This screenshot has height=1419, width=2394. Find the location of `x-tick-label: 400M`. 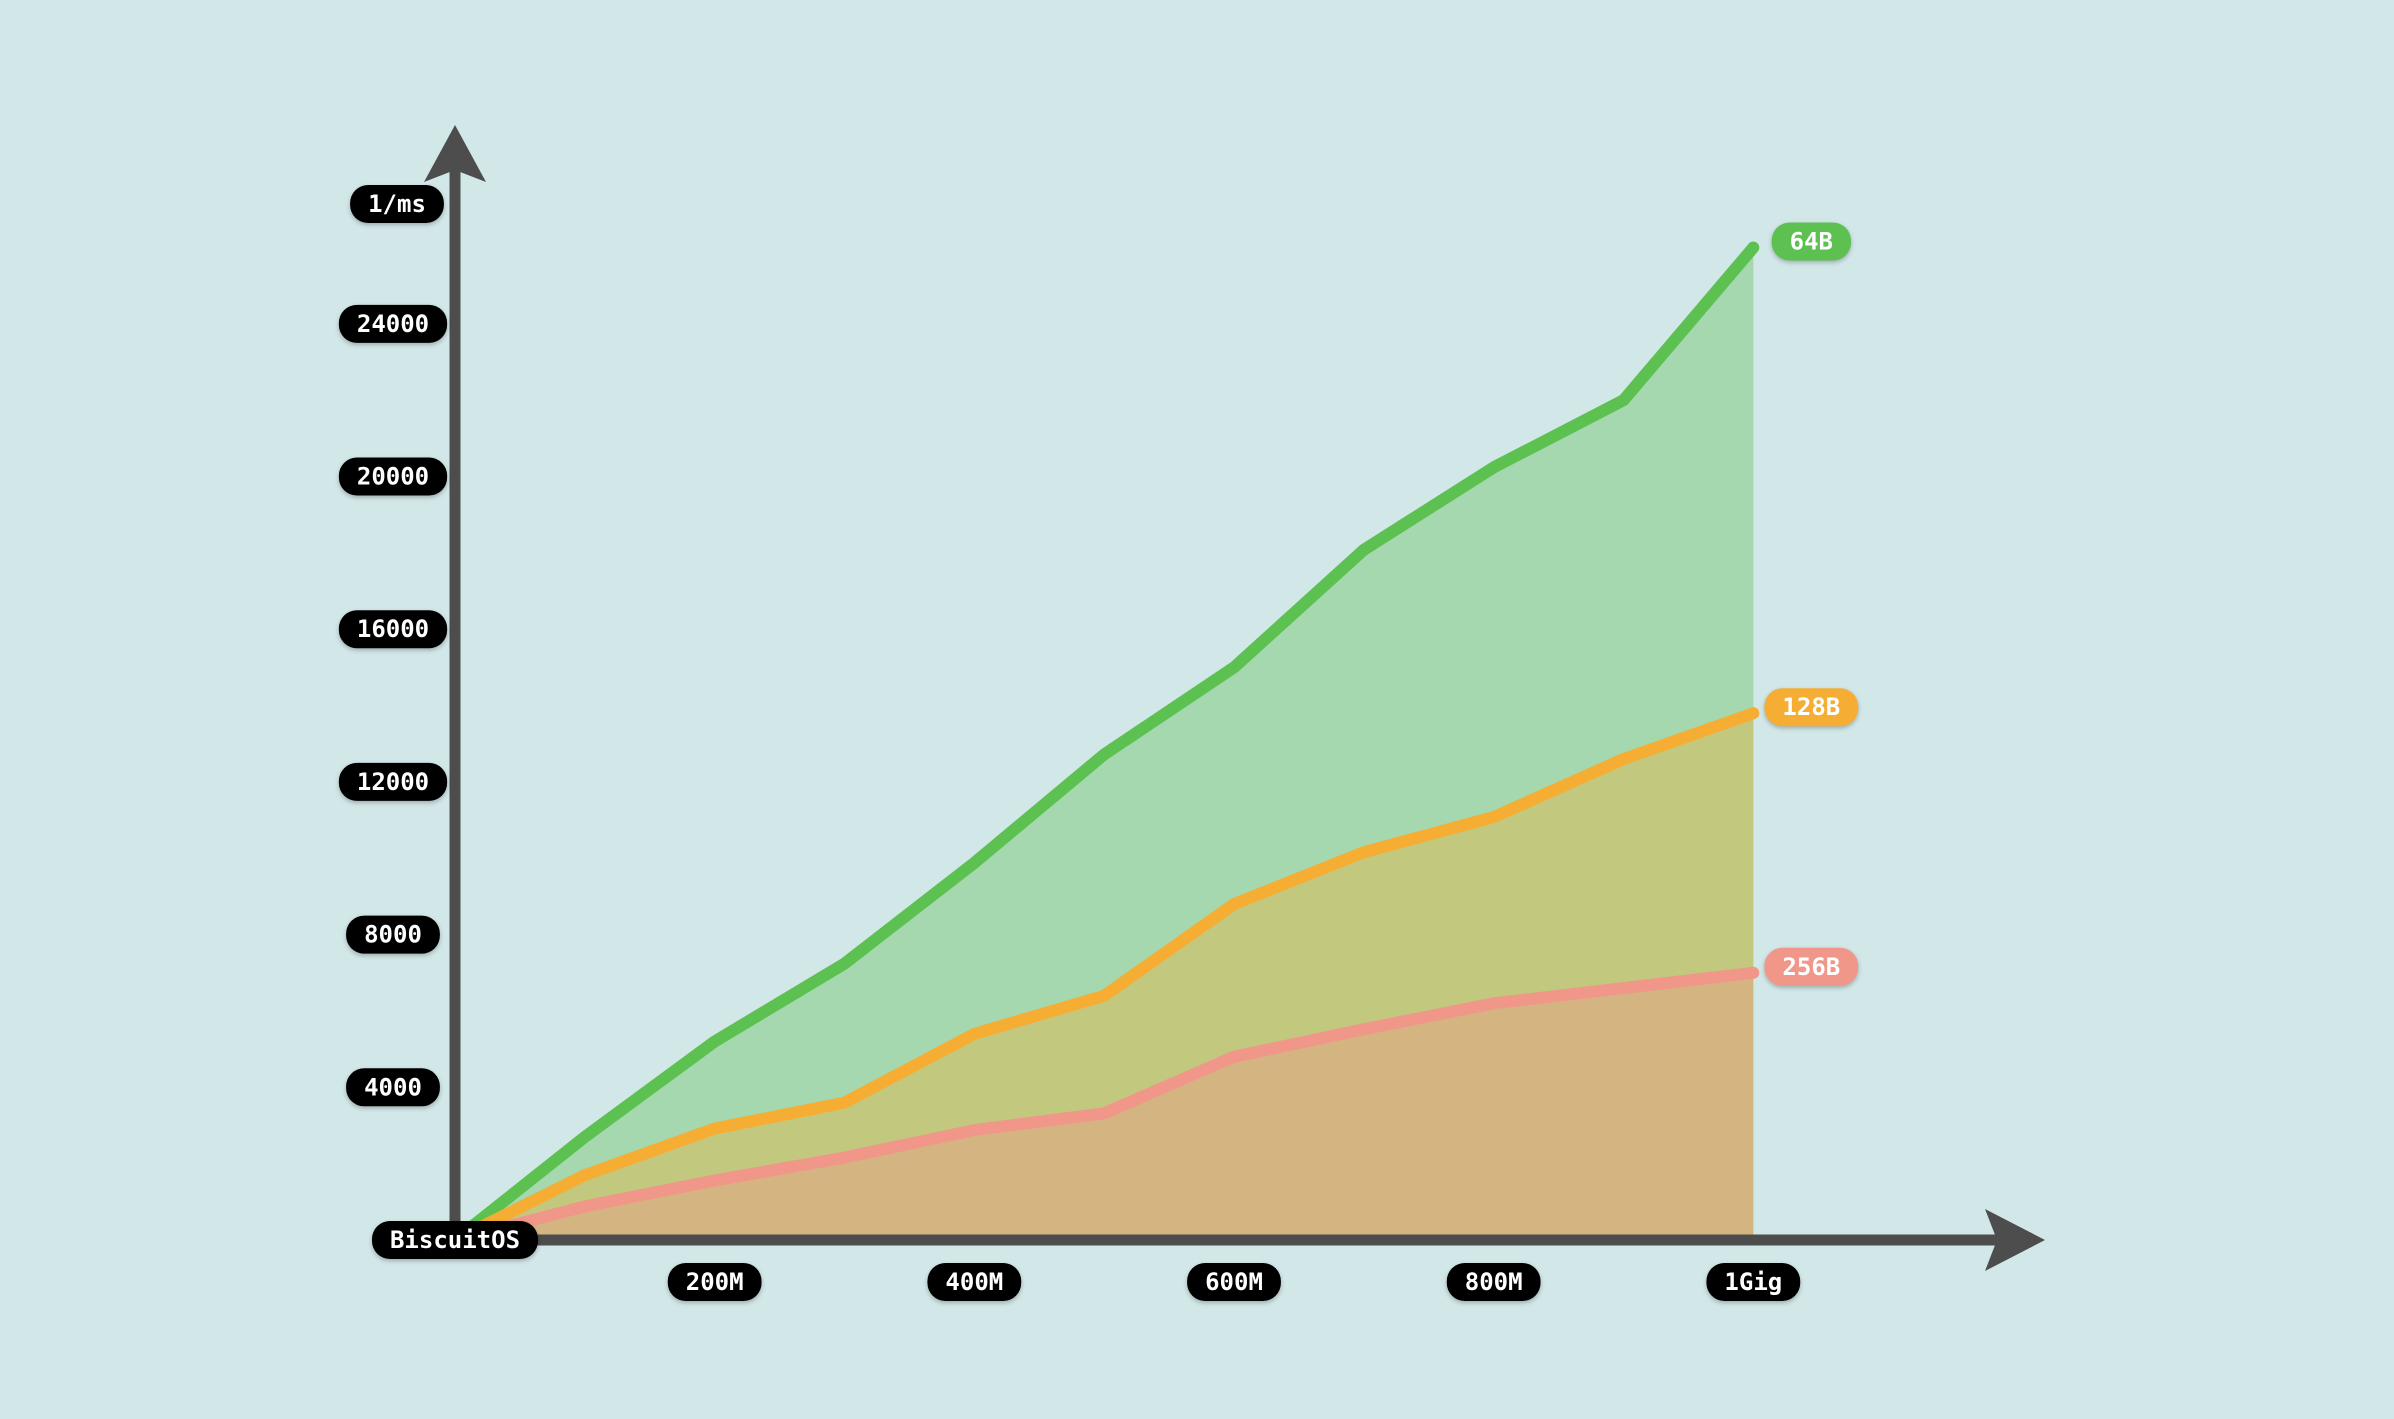

x-tick-label: 400M is located at coordinates (974, 1282).